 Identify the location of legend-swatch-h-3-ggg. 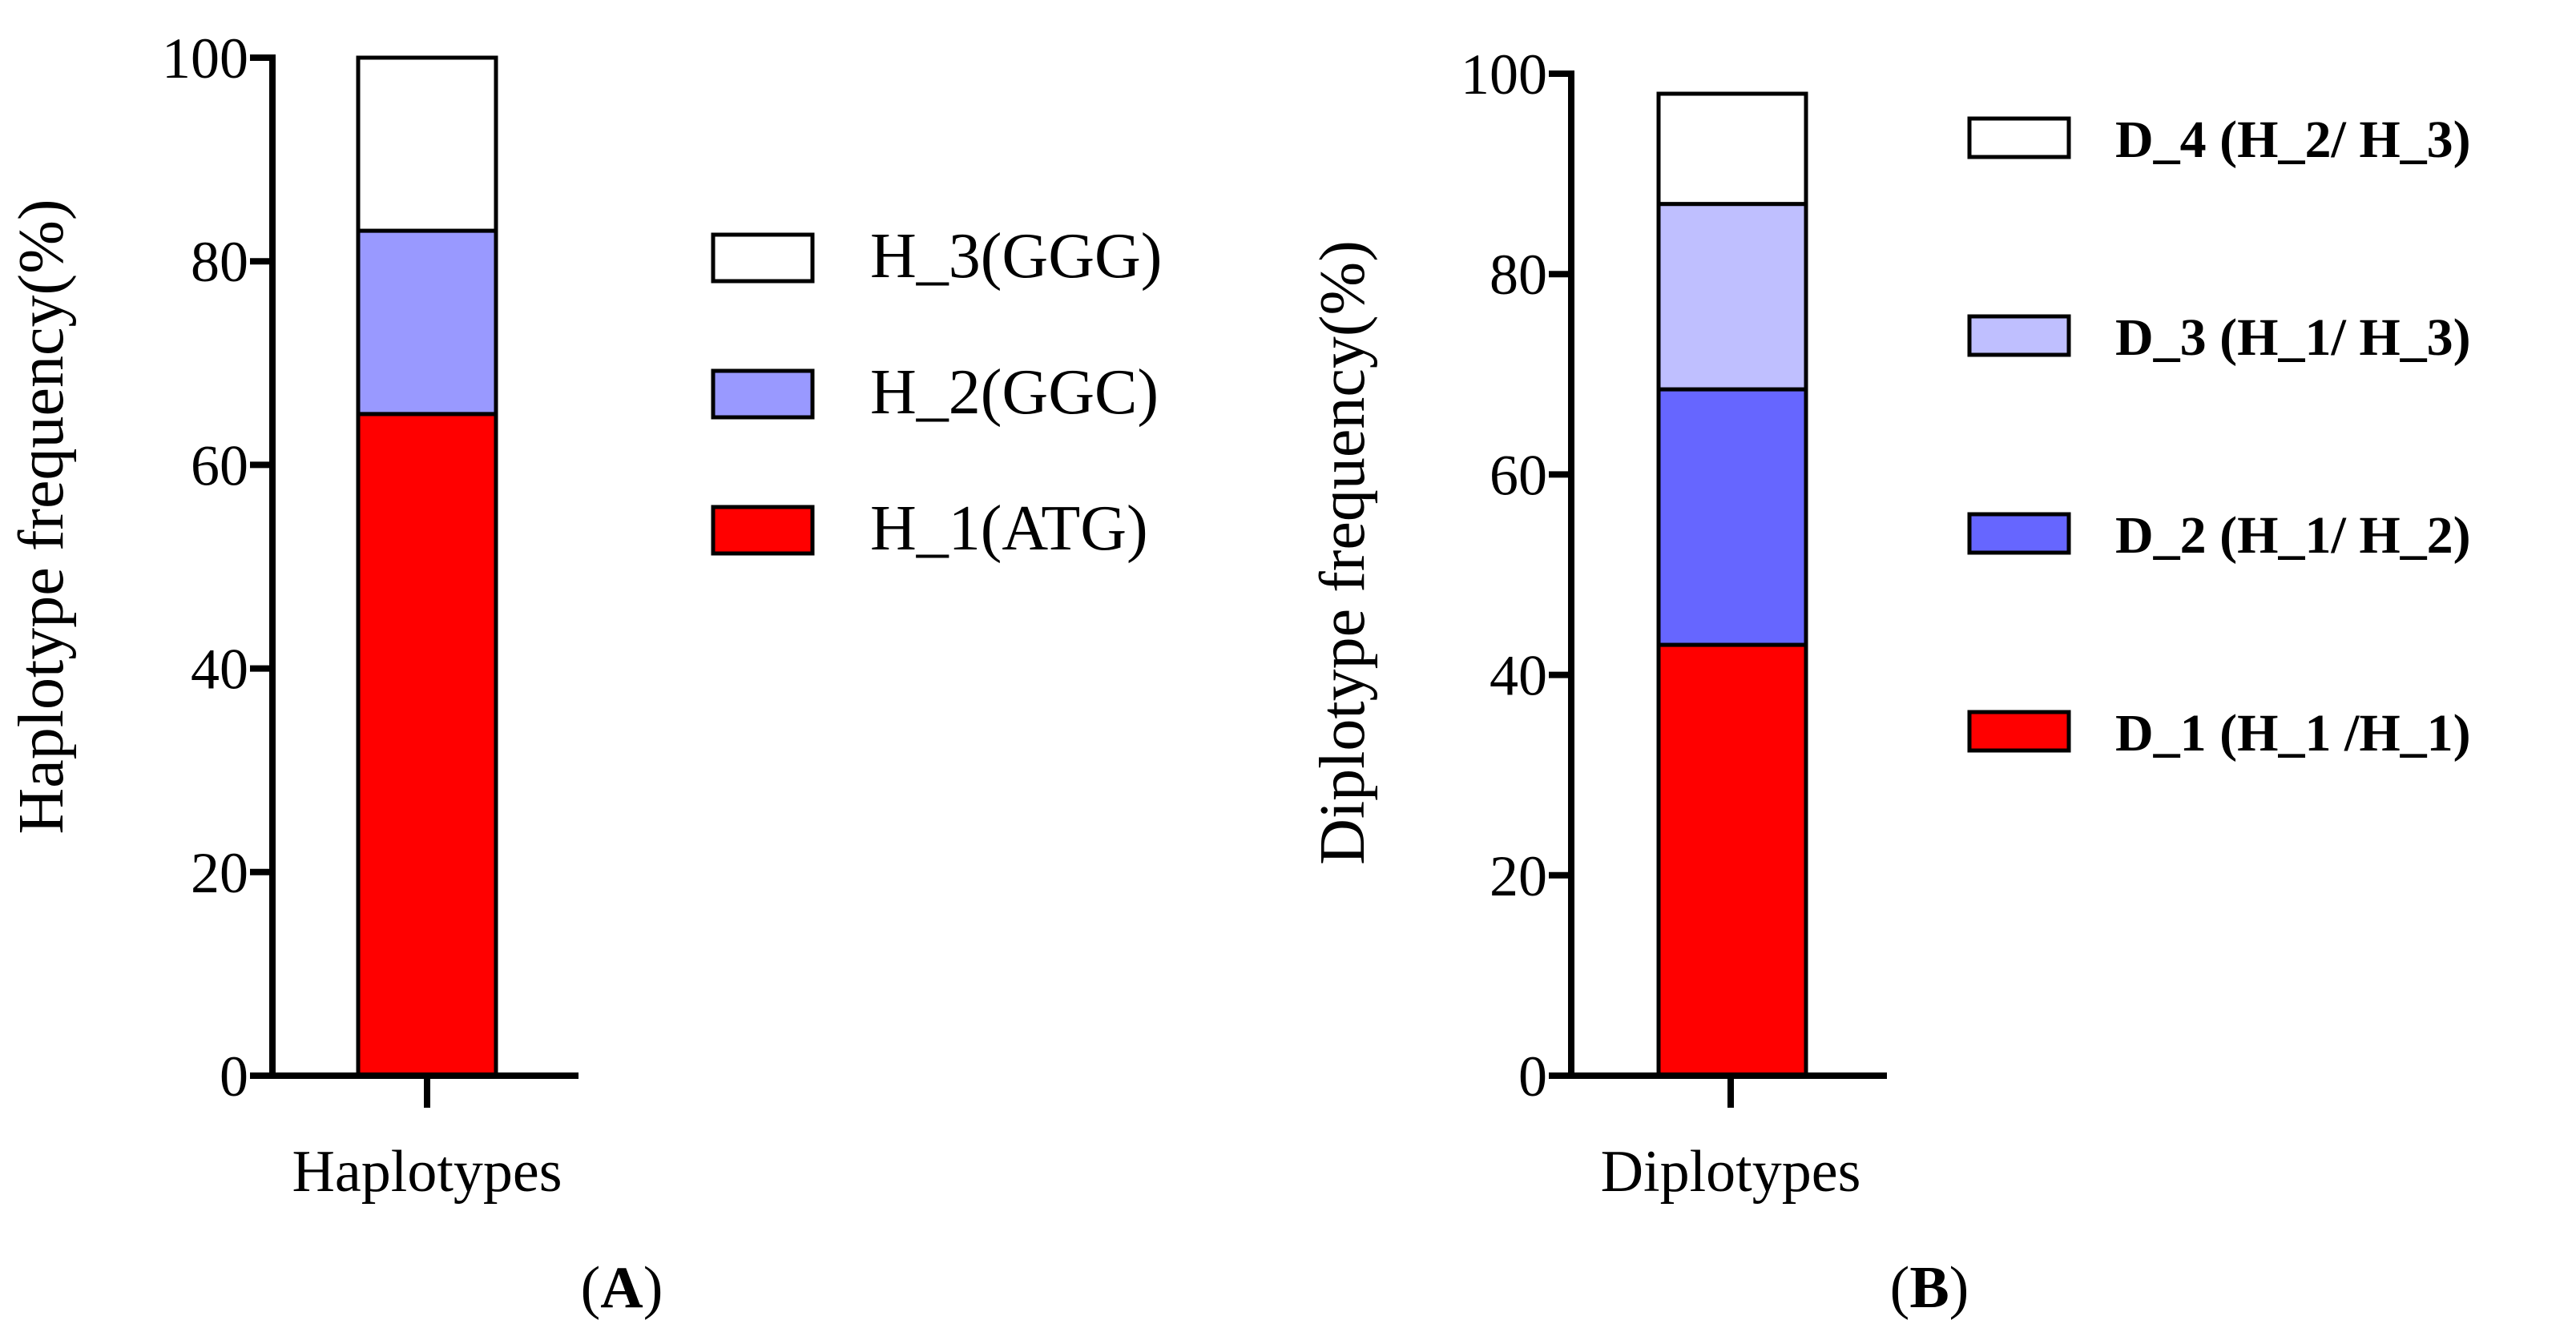
(763, 258).